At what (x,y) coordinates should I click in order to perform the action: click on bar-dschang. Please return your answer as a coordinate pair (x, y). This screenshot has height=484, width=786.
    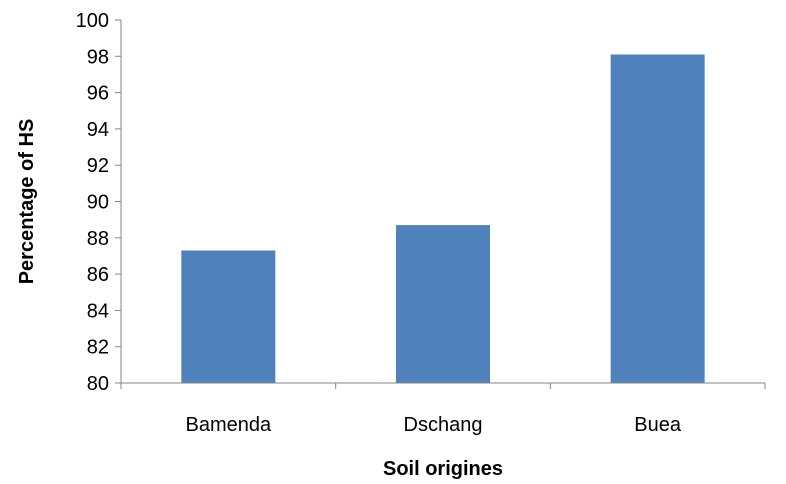
    Looking at the image, I should click on (443, 304).